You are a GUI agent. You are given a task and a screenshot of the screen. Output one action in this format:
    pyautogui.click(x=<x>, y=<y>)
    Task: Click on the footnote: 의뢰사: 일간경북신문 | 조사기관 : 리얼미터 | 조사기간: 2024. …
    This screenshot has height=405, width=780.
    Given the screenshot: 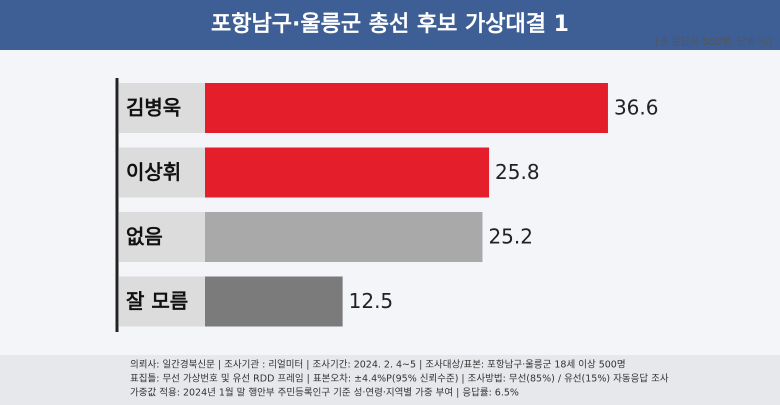 What is the action you would take?
    pyautogui.click(x=378, y=365)
    